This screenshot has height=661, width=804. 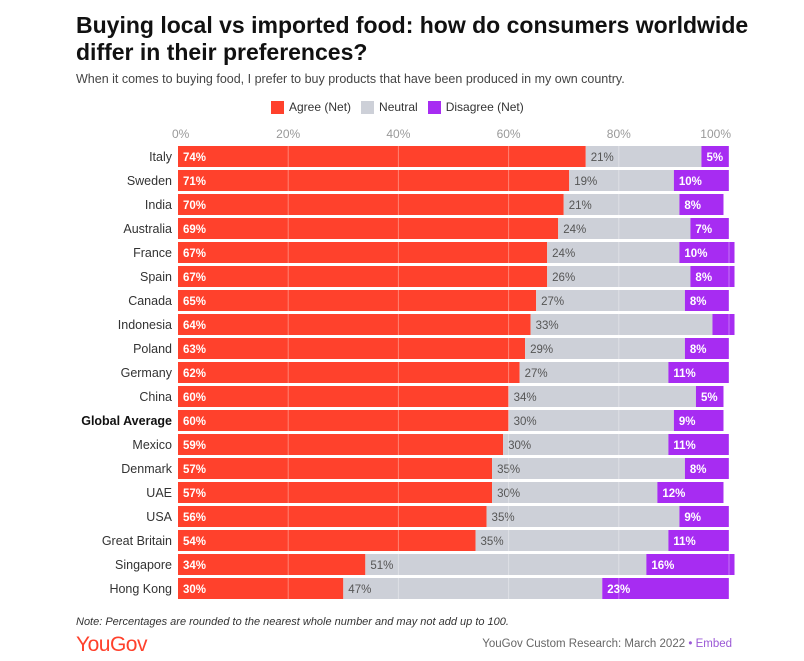 What do you see at coordinates (159, 493) in the screenshot?
I see `category-label: UAE` at bounding box center [159, 493].